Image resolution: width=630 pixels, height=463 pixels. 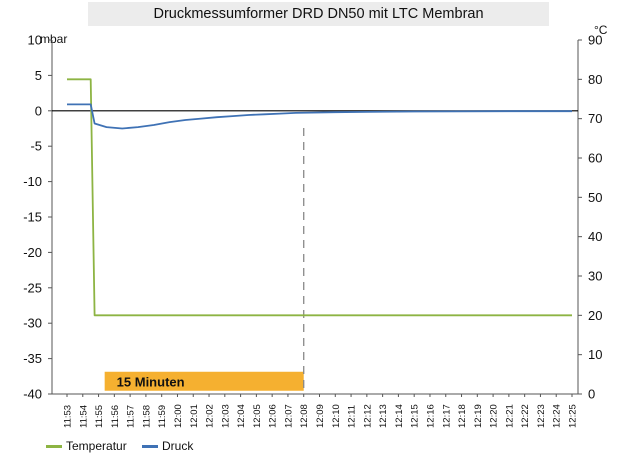 I want to click on x-tick-label: 12:05, so click(x=257, y=416).